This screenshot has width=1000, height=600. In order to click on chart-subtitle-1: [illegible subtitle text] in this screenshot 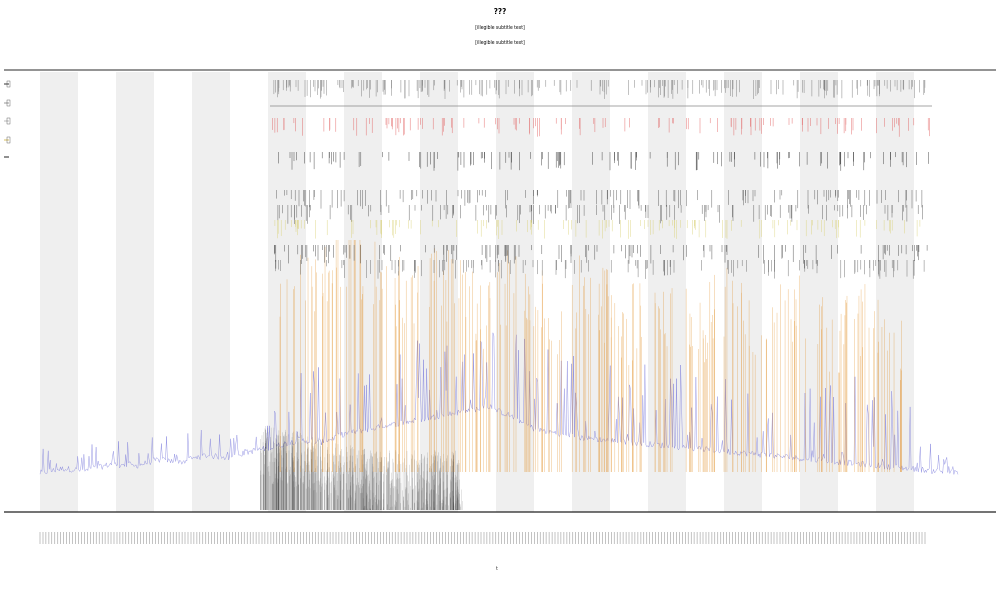, I will do `click(500, 28)`.